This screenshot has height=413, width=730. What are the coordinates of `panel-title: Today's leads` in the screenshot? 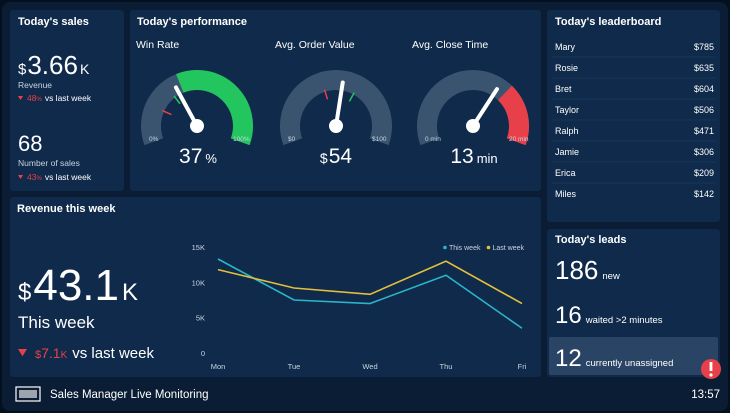 It's located at (591, 240).